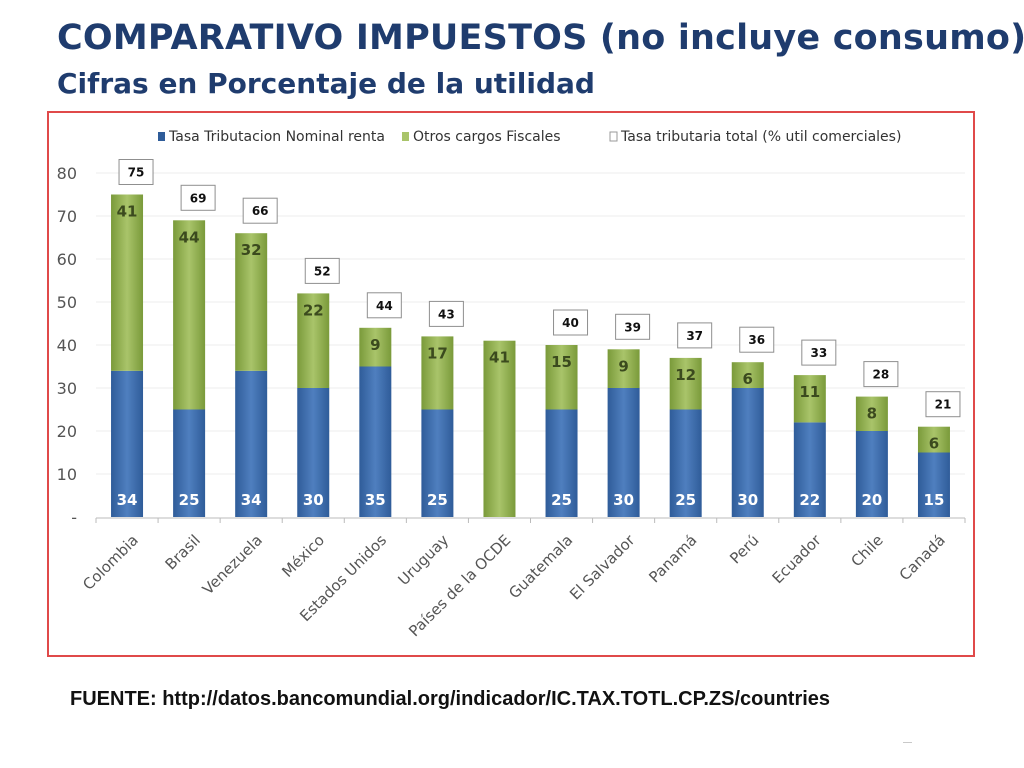 This screenshot has width=1024, height=768. What do you see at coordinates (907, 742) in the screenshot?
I see `footer-mark` at bounding box center [907, 742].